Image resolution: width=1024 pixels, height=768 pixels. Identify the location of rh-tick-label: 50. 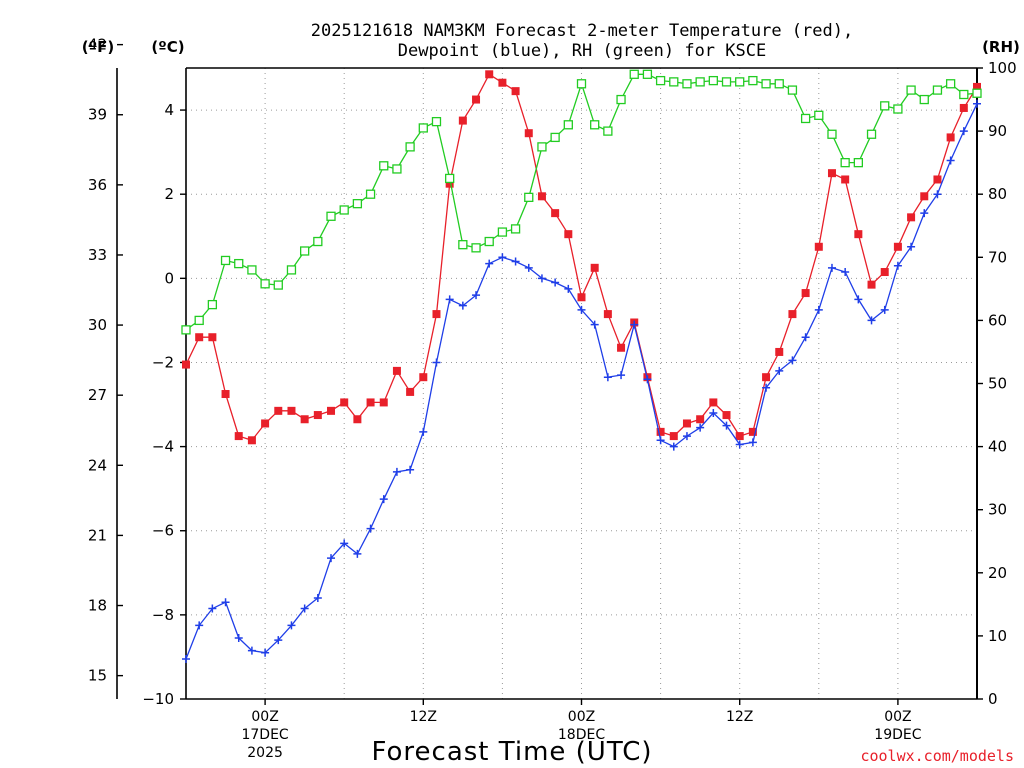
(997, 384).